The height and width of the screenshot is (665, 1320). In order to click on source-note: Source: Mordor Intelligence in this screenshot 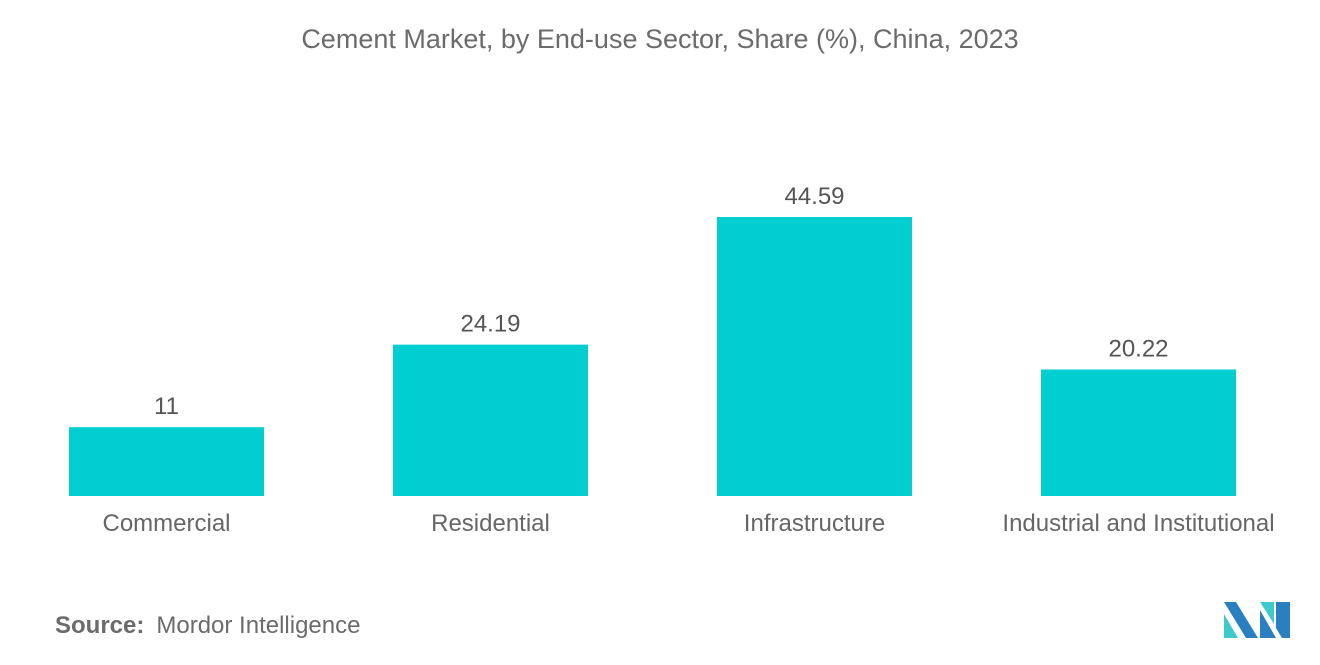, I will do `click(207, 626)`.